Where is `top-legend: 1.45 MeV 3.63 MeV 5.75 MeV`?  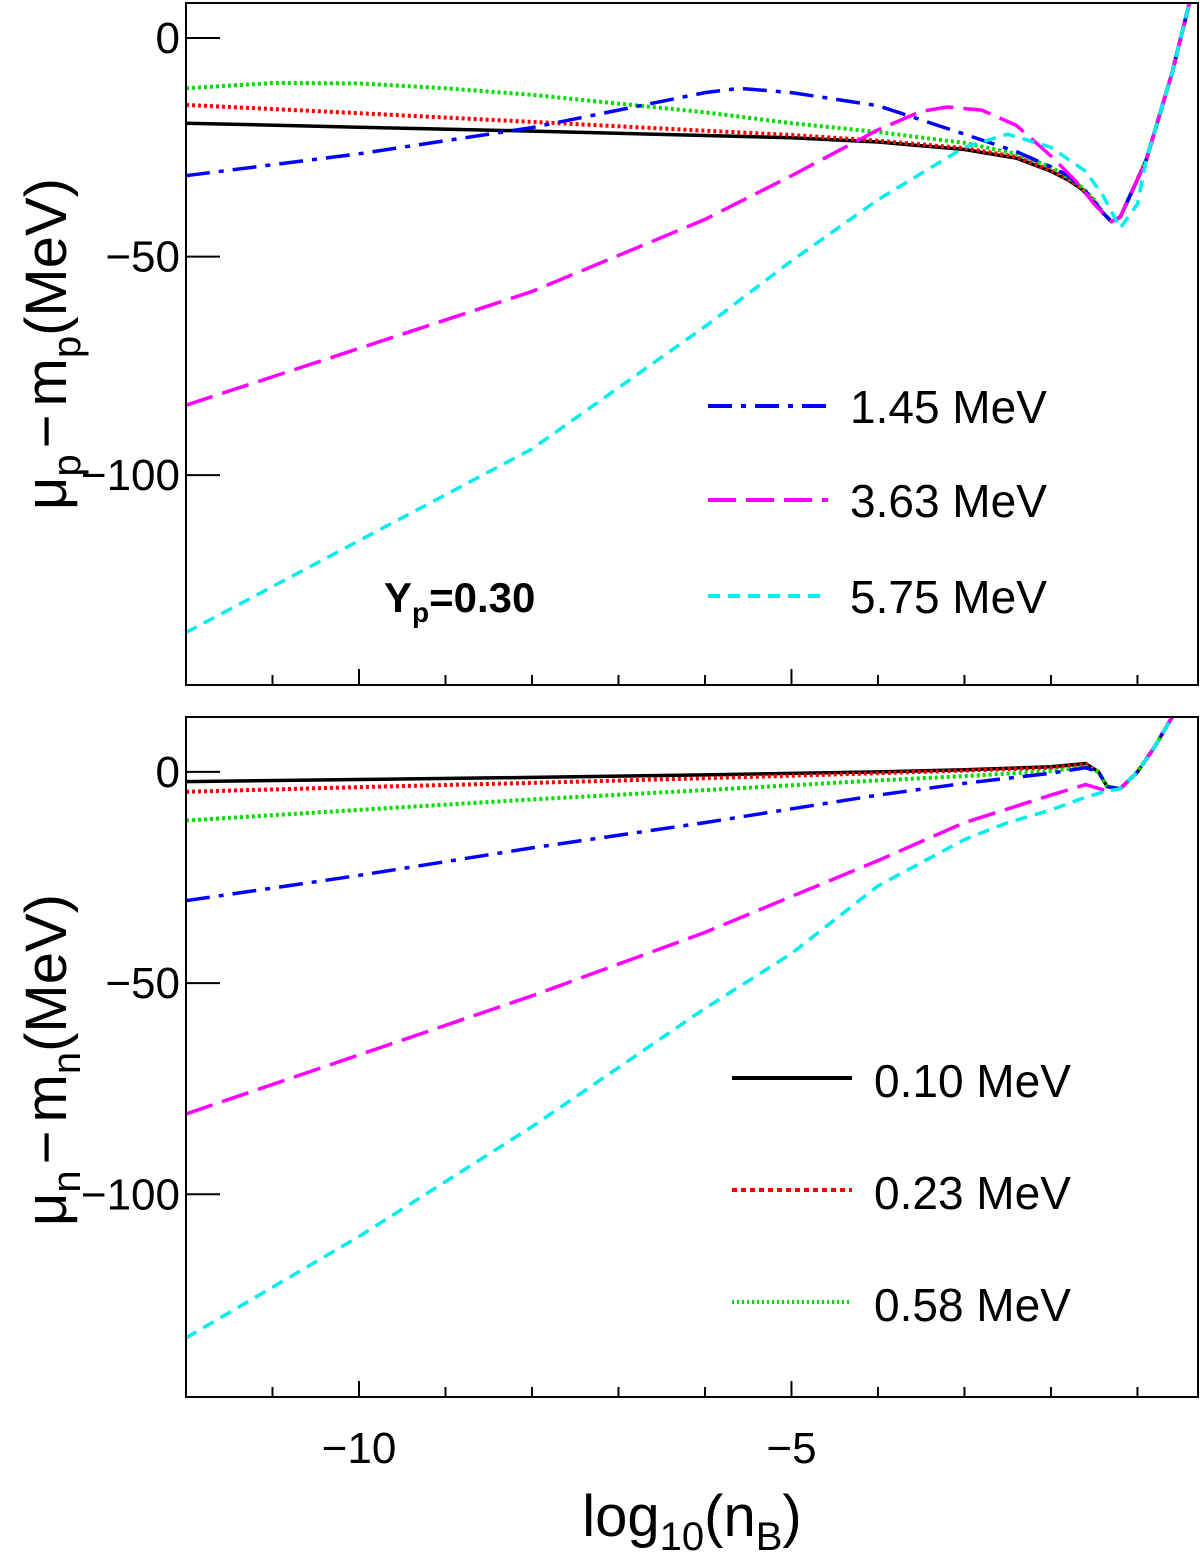 top-legend: 1.45 MeV 3.63 MeV 5.75 MeV is located at coordinates (877, 502).